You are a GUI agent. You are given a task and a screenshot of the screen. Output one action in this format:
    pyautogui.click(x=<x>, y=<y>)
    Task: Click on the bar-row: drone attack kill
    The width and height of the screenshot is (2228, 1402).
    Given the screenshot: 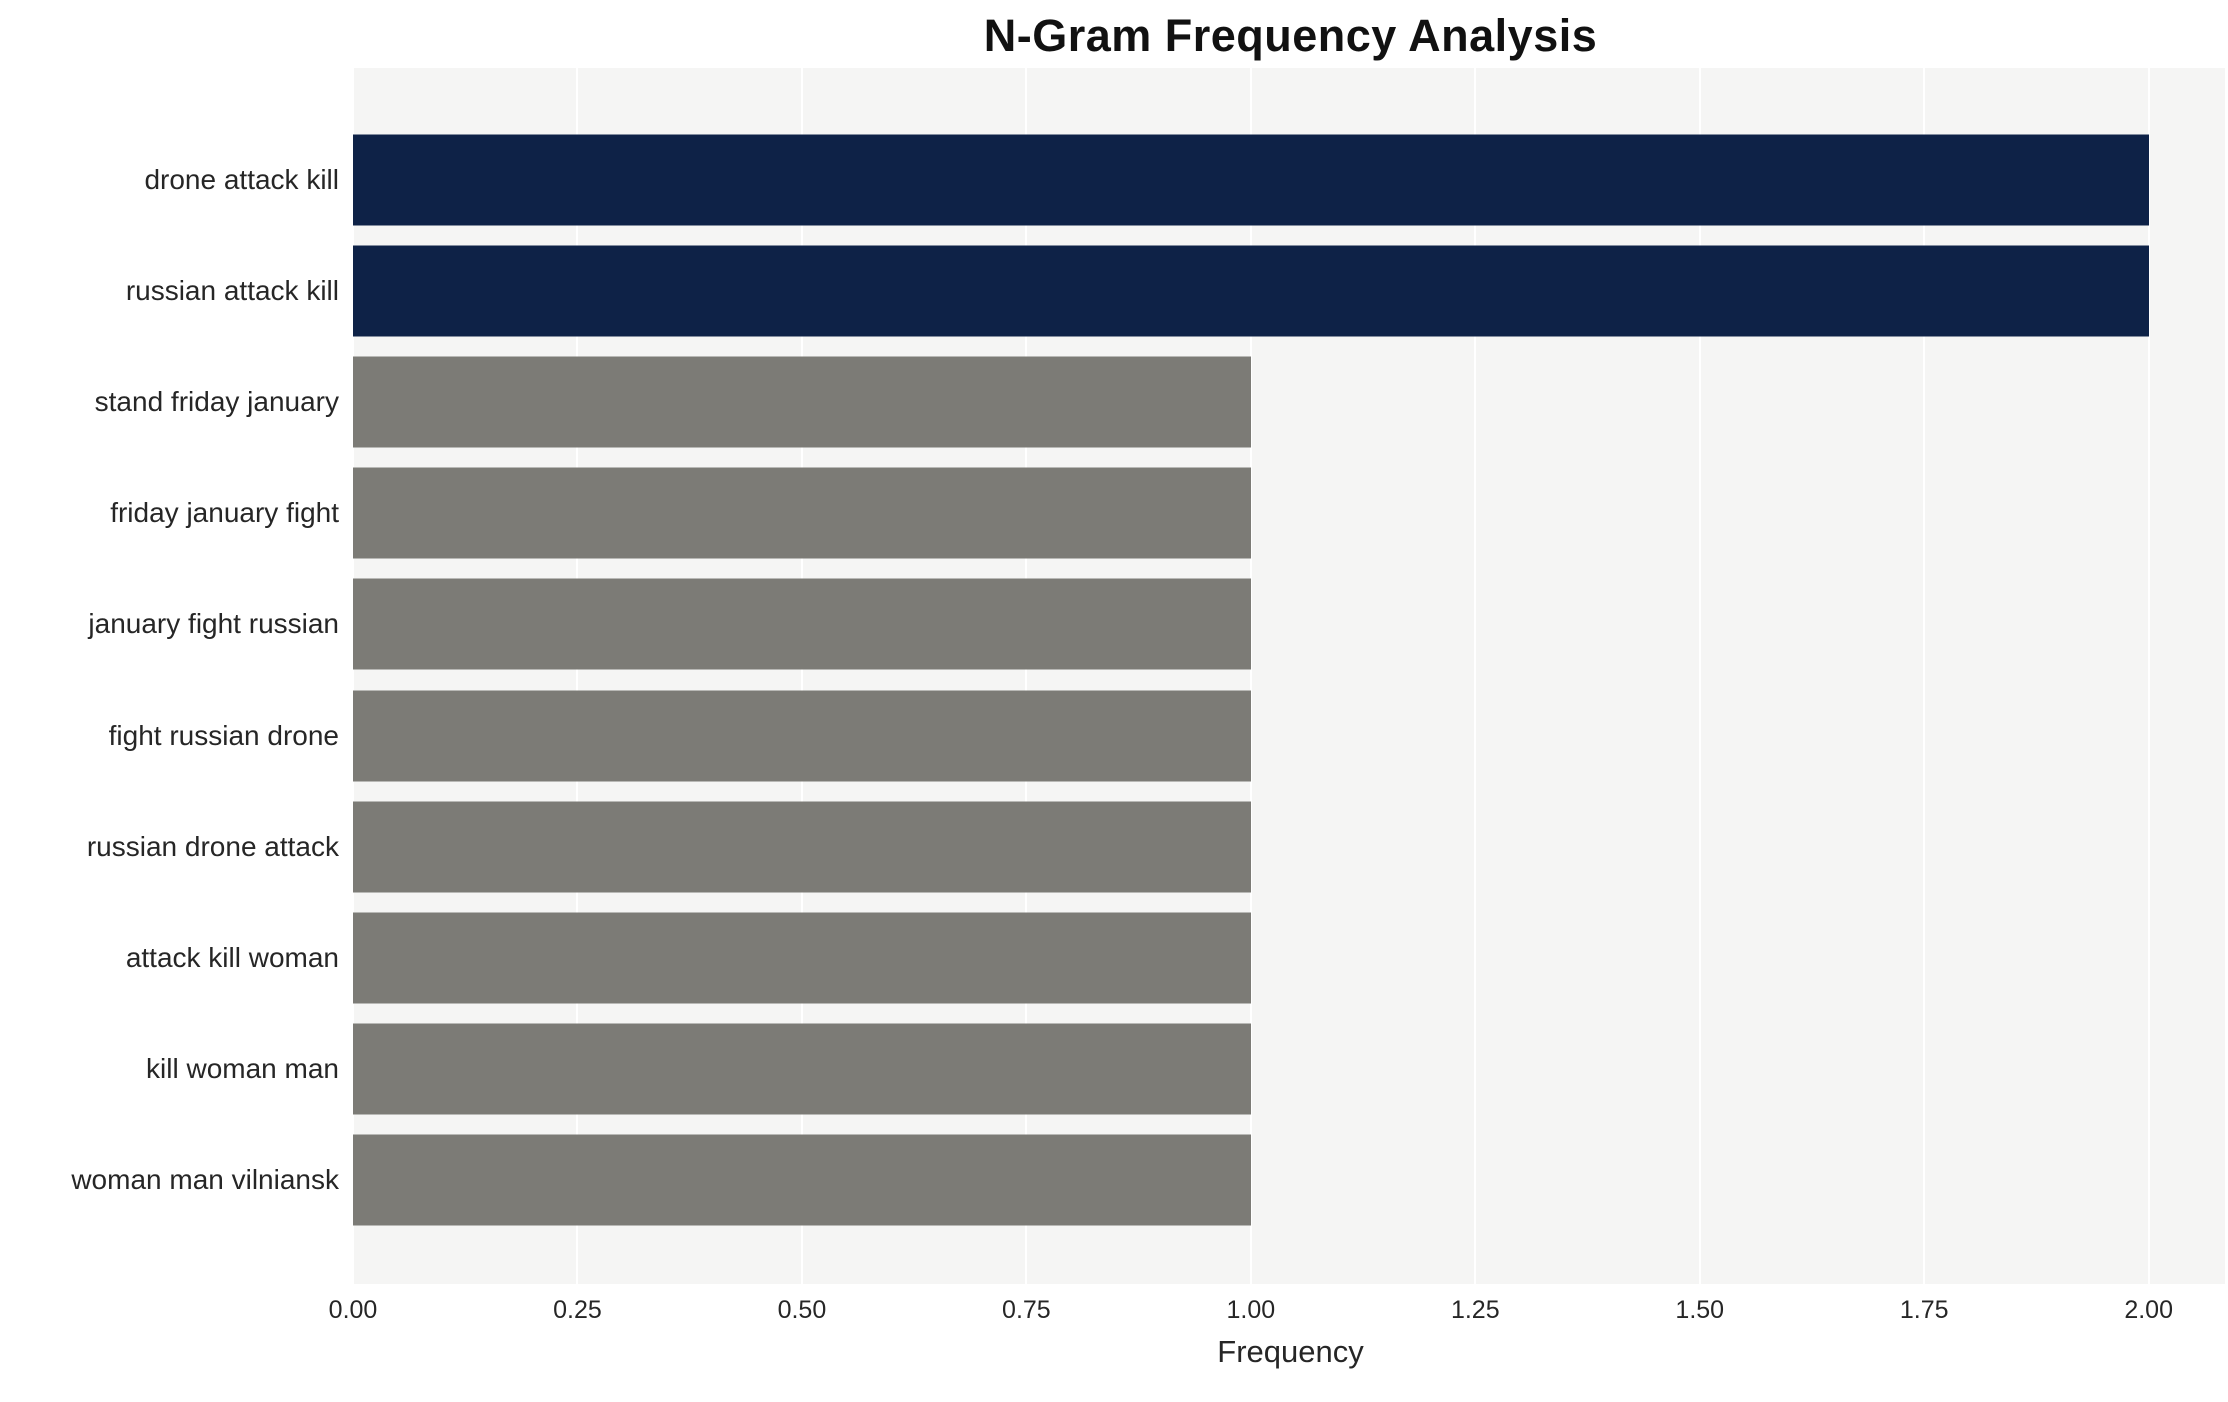 What is the action you would take?
    pyautogui.click(x=1112, y=179)
    